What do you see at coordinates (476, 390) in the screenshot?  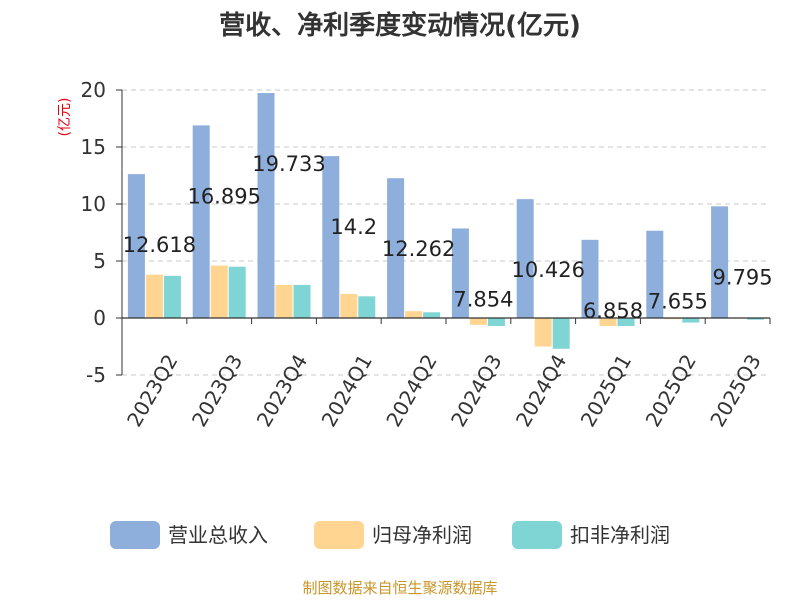 I see `x-tick-label: 2024Q3` at bounding box center [476, 390].